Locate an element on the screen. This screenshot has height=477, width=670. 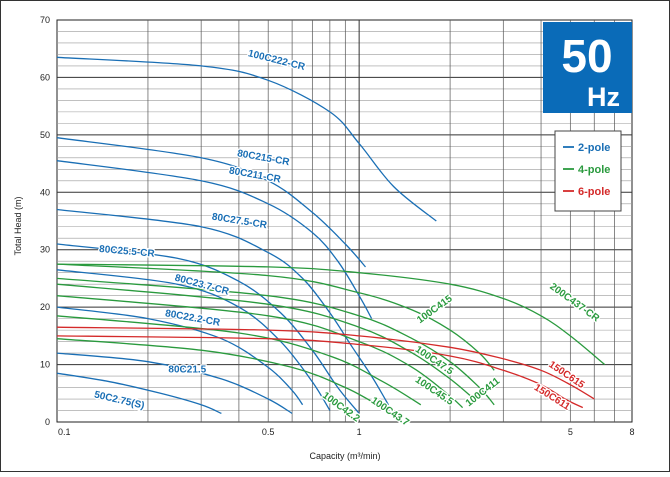
legend: 2-pole 4-pole 6-pole is located at coordinates (588, 171).